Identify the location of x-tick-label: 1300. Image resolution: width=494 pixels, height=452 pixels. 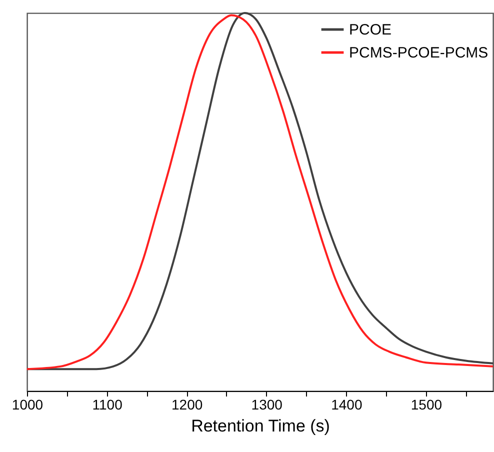
(267, 404).